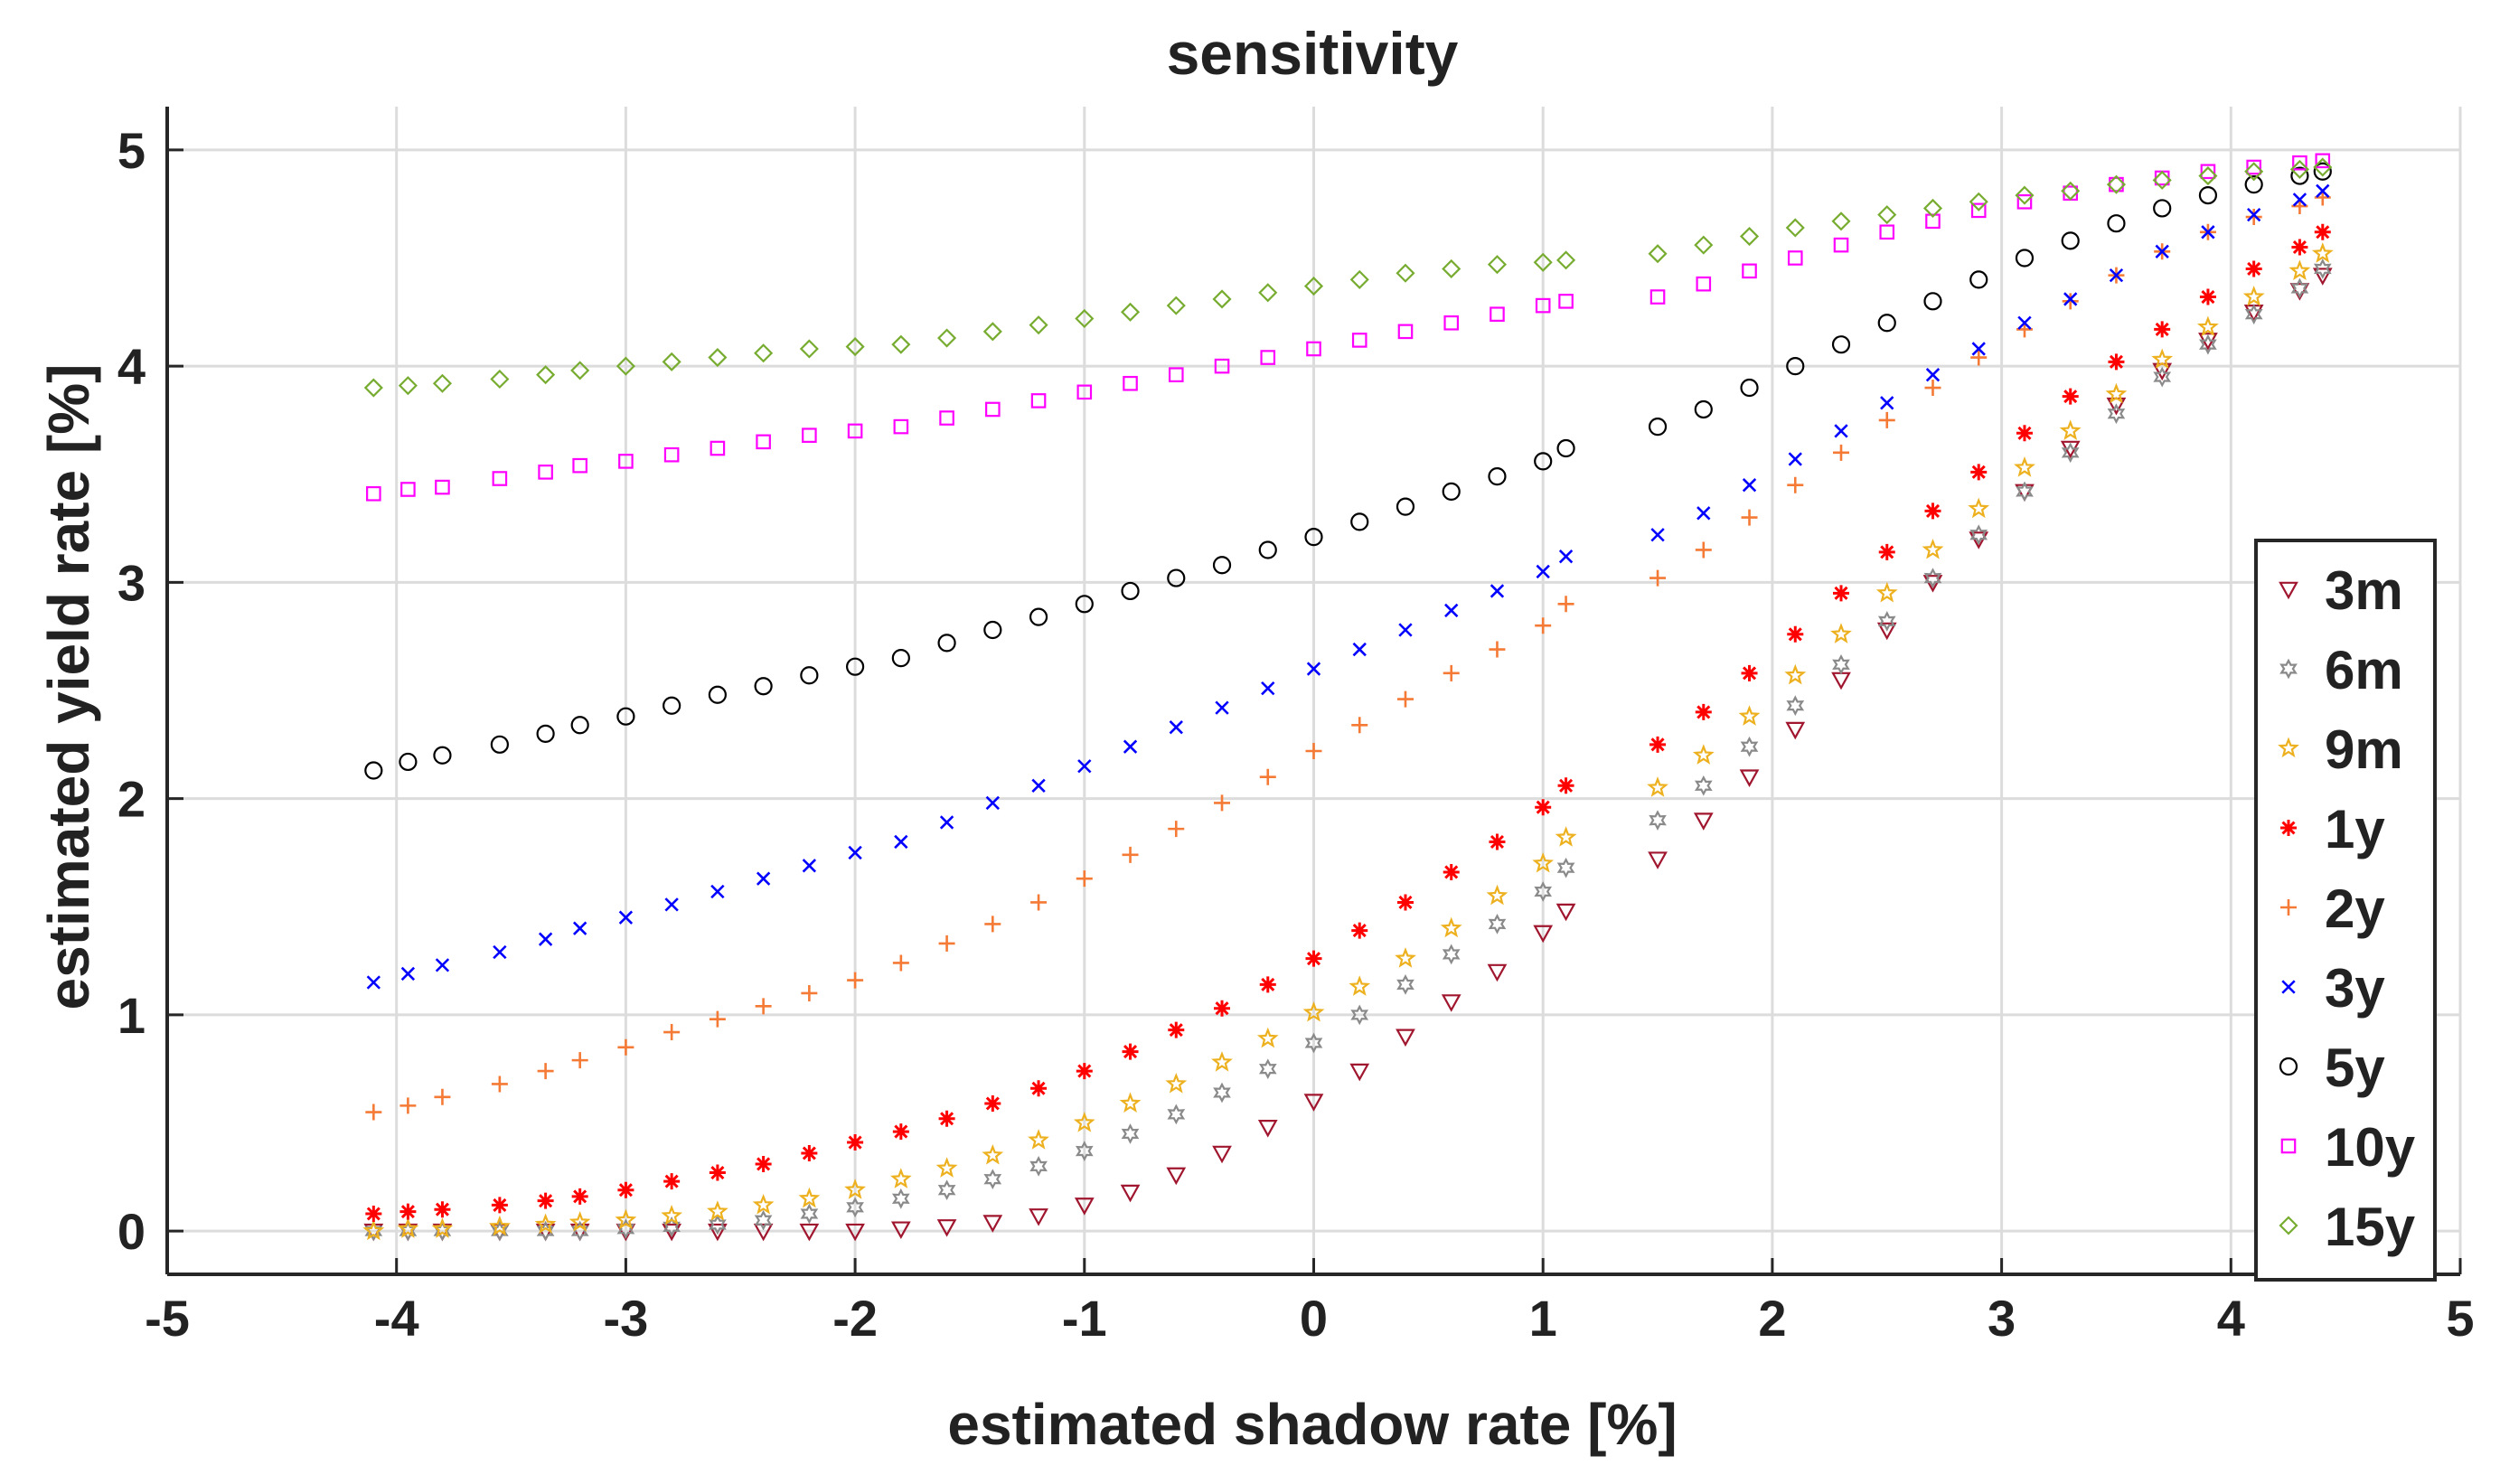 Image resolution: width=2500 pixels, height=1484 pixels. Describe the element at coordinates (397, 1318) in the screenshot. I see `x-tick-label: -4` at that location.